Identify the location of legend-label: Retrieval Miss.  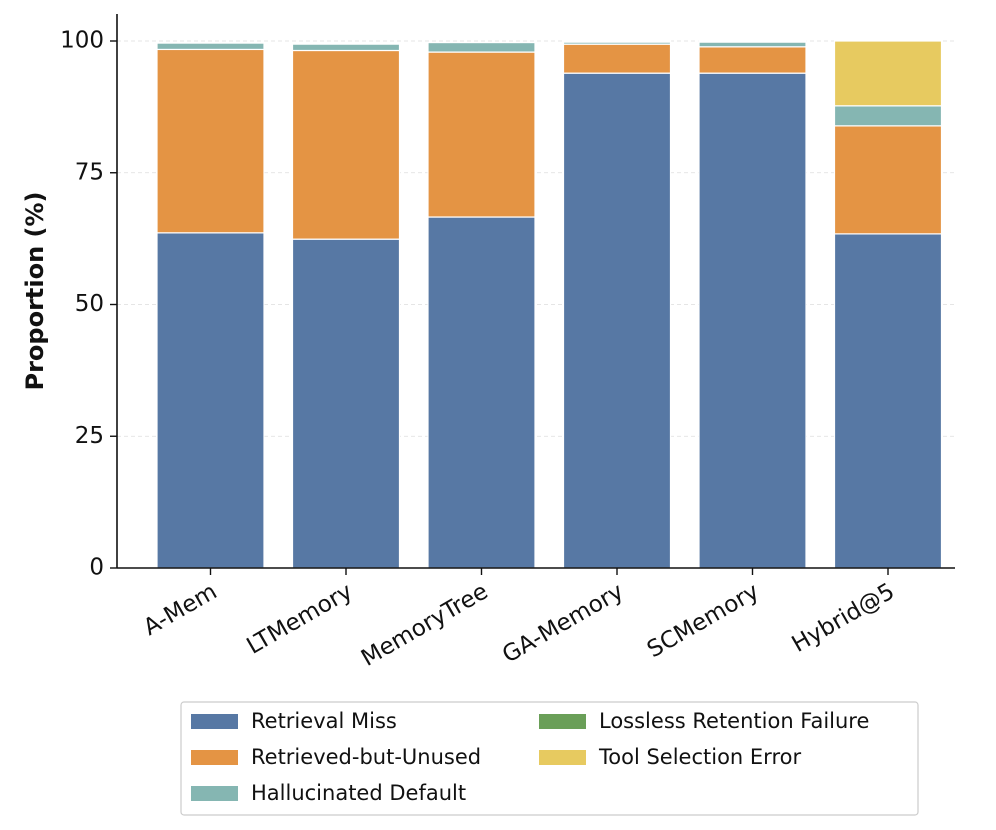
(324, 721).